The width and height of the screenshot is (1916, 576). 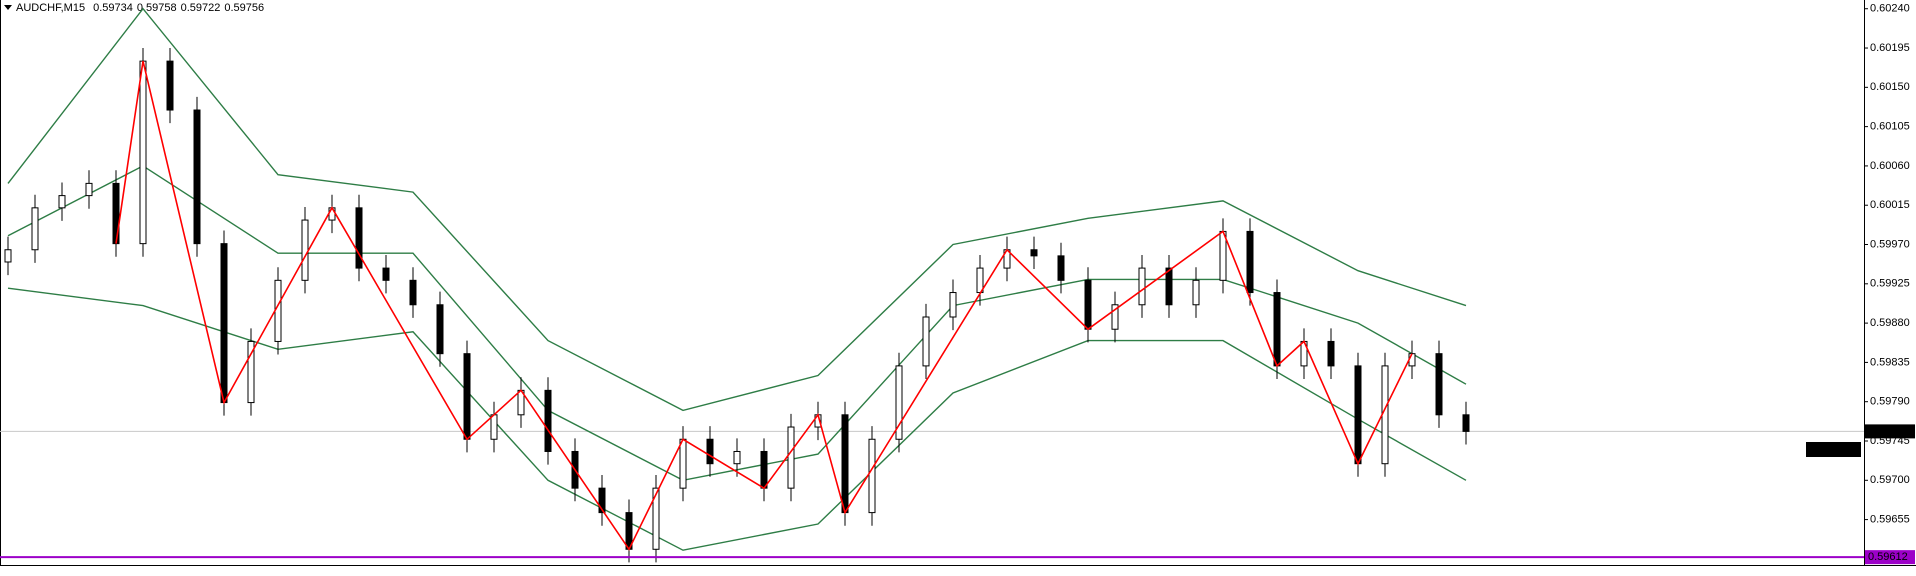 What do you see at coordinates (1890, 48) in the screenshot?
I see `y-tick-label: 0.60195` at bounding box center [1890, 48].